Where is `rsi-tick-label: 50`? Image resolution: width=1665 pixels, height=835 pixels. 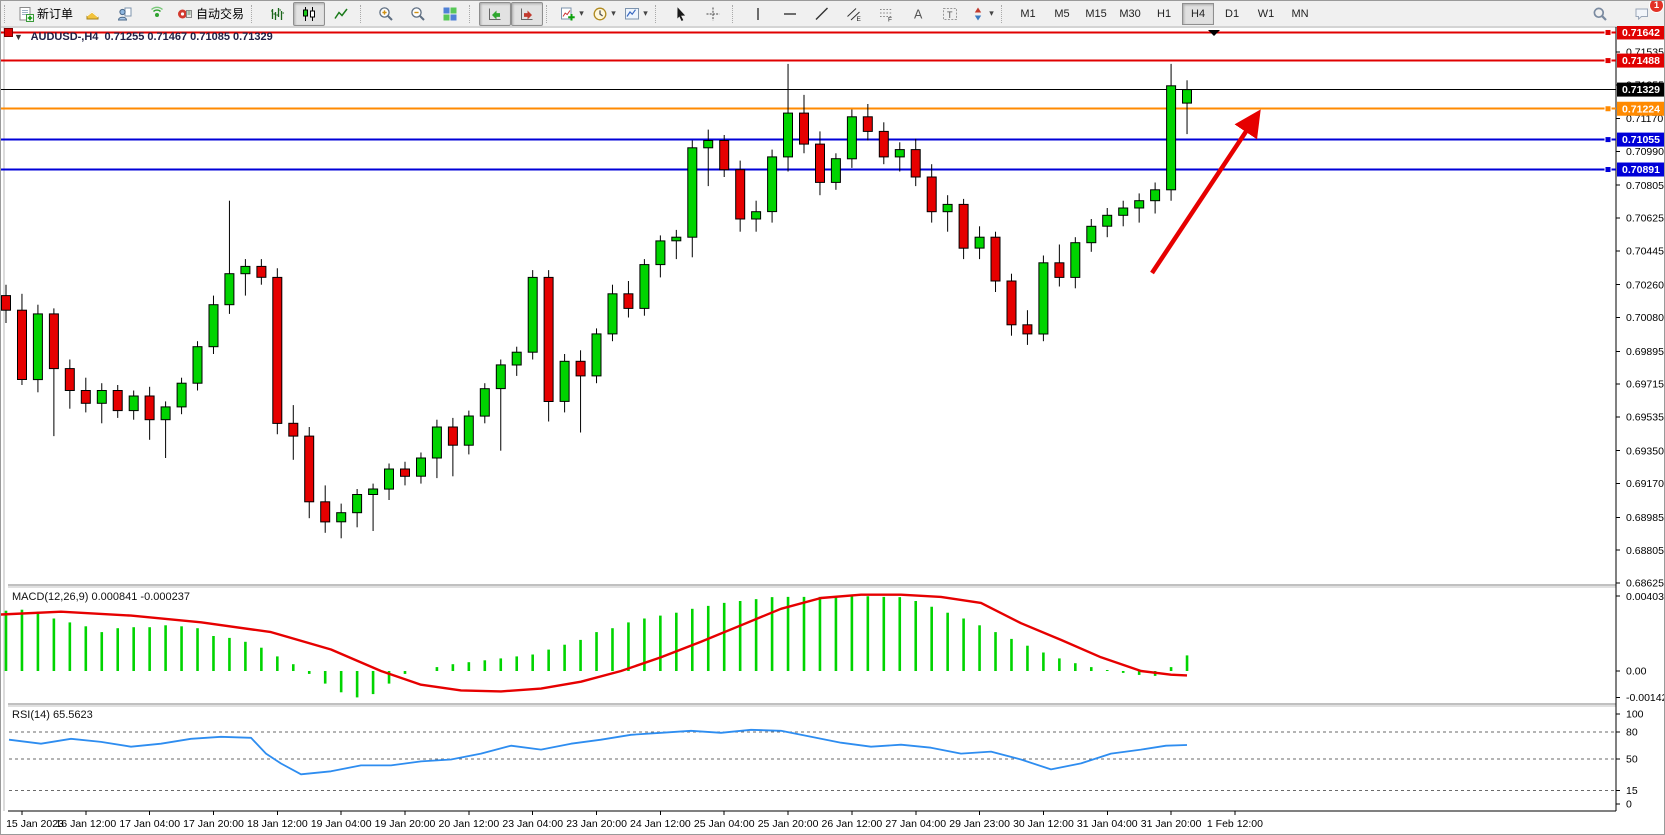
rsi-tick-label: 50 is located at coordinates (1632, 760).